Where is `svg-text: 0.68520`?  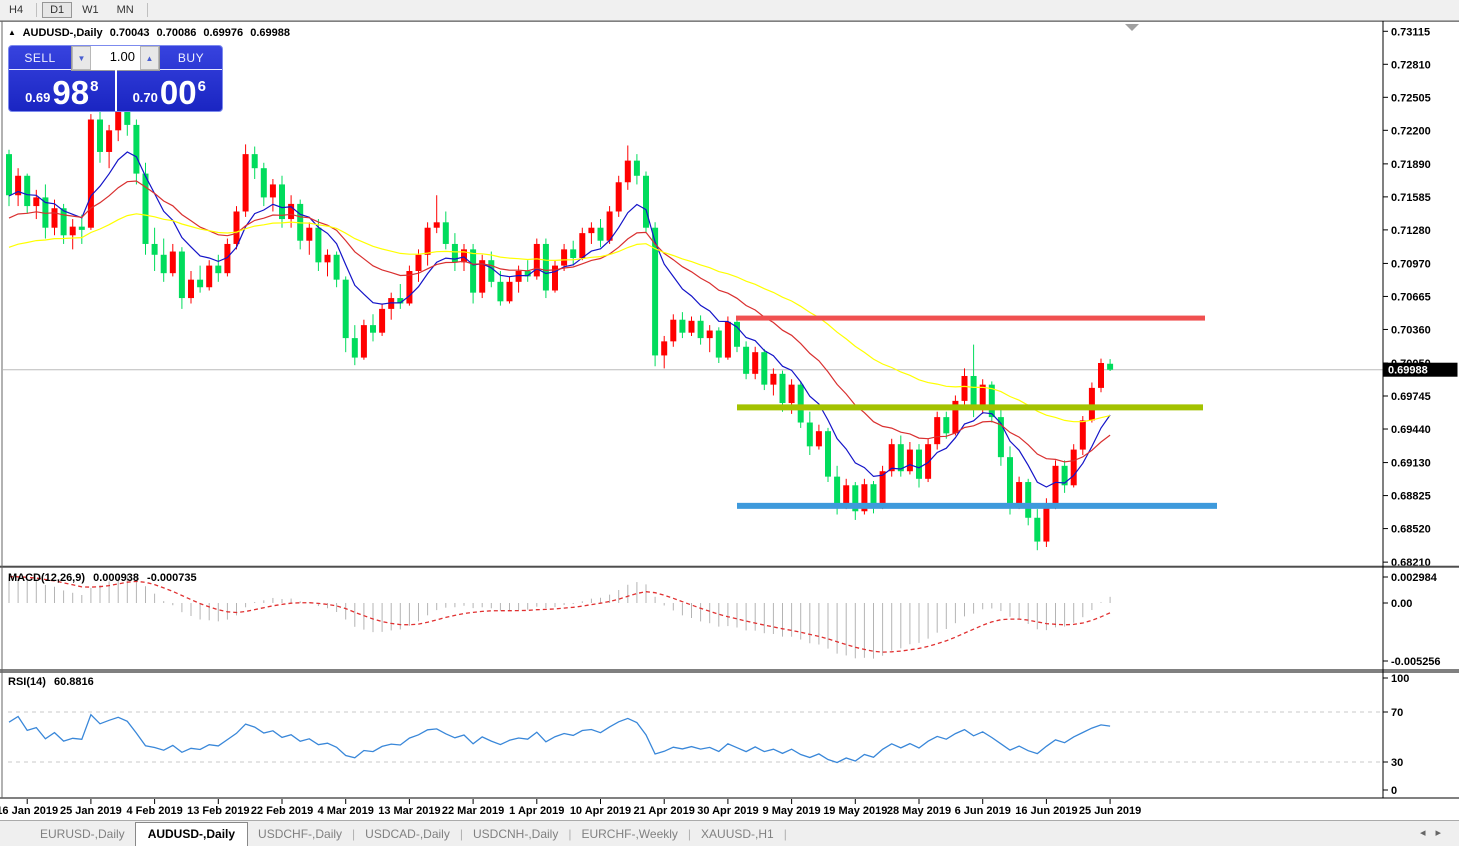
svg-text: 0.68520 is located at coordinates (1411, 530).